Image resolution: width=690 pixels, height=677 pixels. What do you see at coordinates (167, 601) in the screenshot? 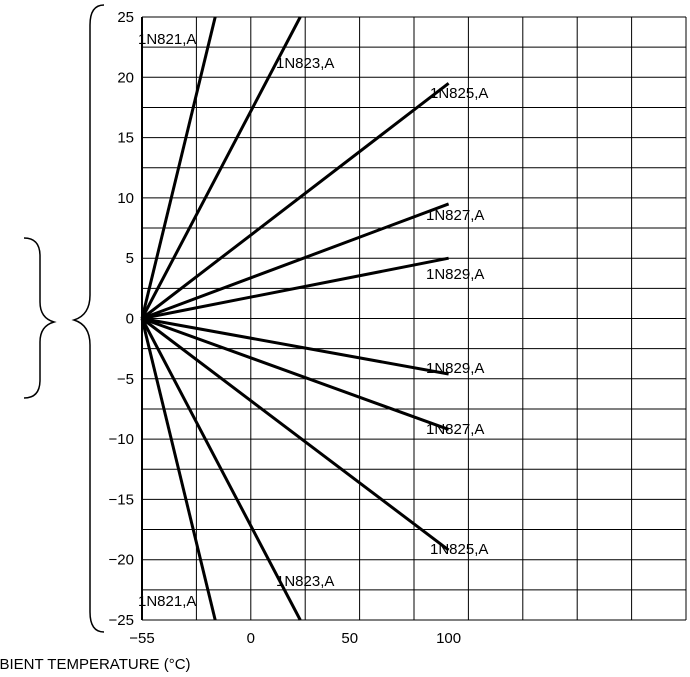
I see `series-label-9: 1N821,A` at bounding box center [167, 601].